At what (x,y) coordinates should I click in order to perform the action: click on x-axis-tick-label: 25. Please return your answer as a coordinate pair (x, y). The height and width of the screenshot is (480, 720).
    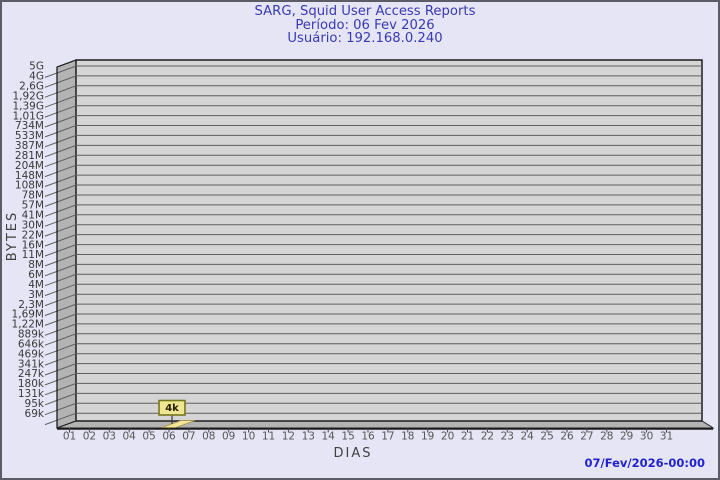
    Looking at the image, I should click on (546, 437).